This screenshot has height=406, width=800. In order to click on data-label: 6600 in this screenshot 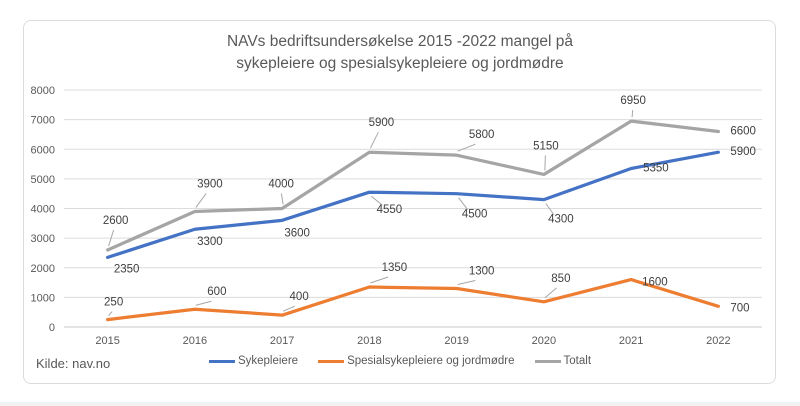, I will do `click(743, 131)`.